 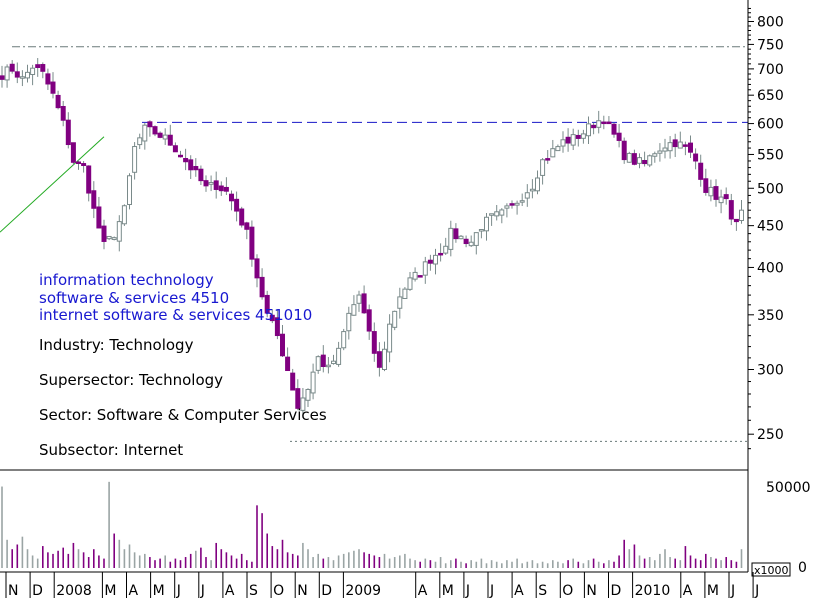 What do you see at coordinates (653, 591) in the screenshot?
I see `time-tick-label: 2010` at bounding box center [653, 591].